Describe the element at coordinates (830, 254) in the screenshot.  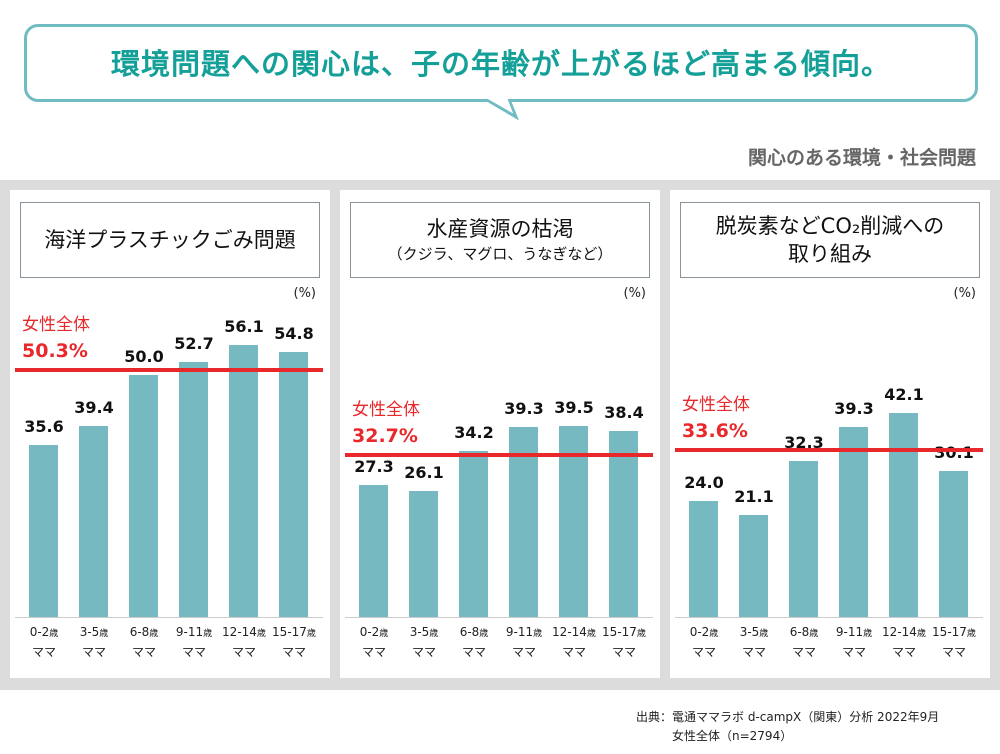
I see `chart-title-line: 取り組み` at that location.